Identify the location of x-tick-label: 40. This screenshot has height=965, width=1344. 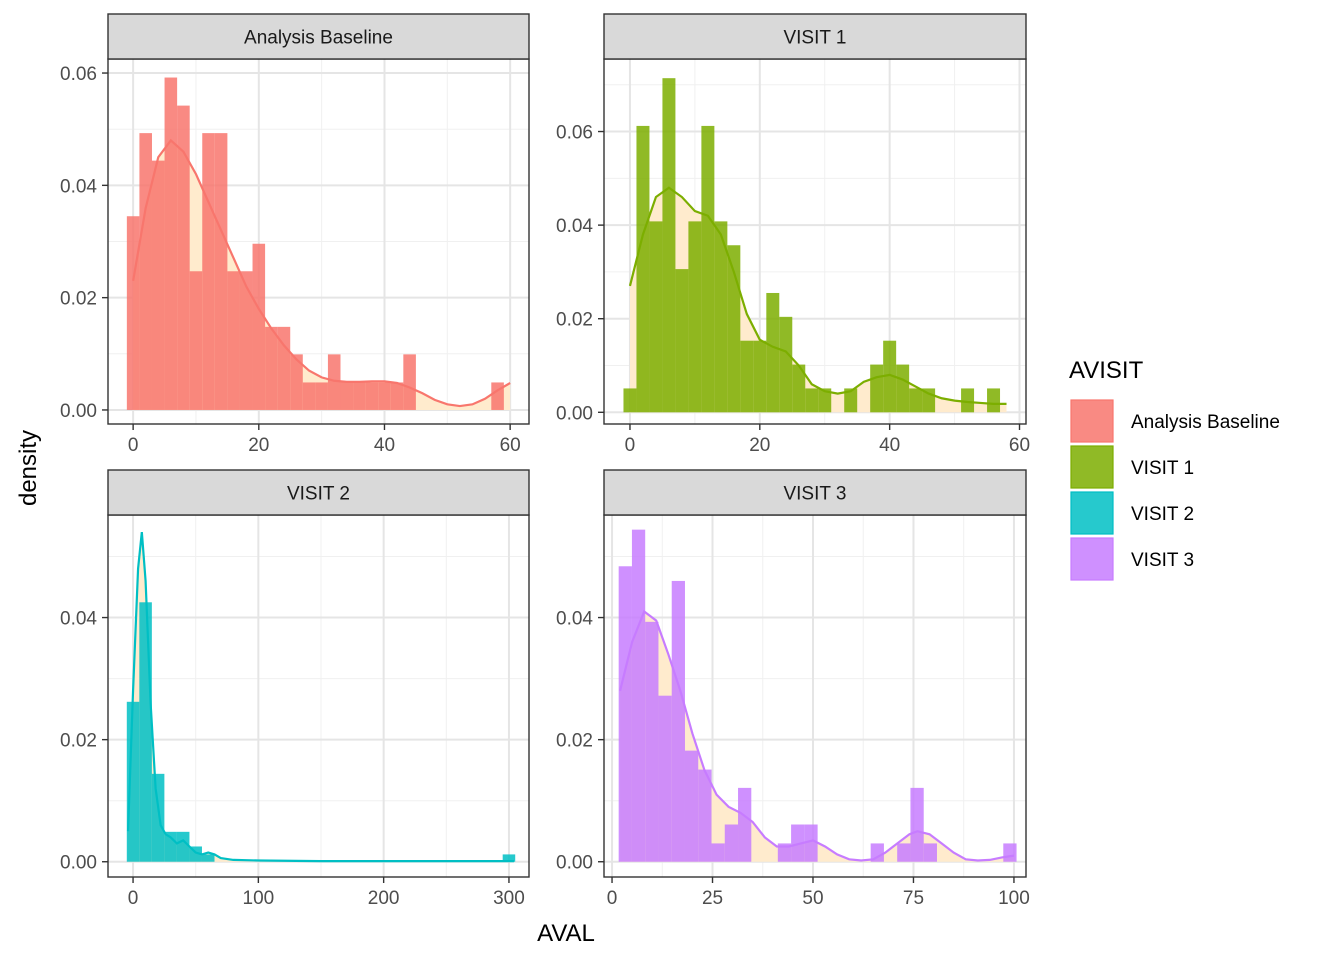
(889, 445).